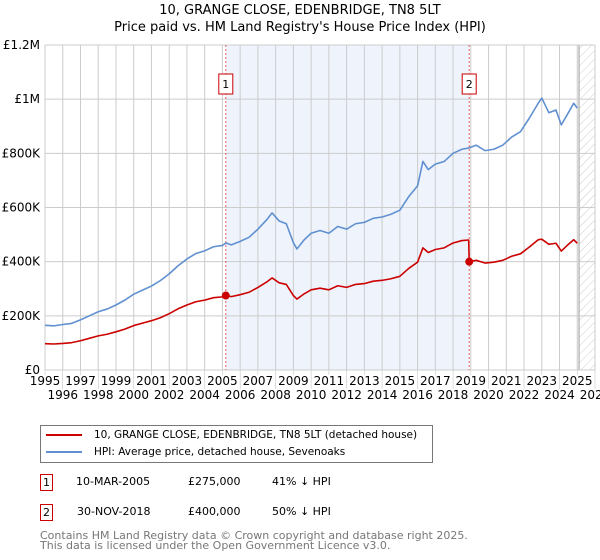  Describe the element at coordinates (542, 381) in the screenshot. I see `x-tick-label: 2023` at that location.